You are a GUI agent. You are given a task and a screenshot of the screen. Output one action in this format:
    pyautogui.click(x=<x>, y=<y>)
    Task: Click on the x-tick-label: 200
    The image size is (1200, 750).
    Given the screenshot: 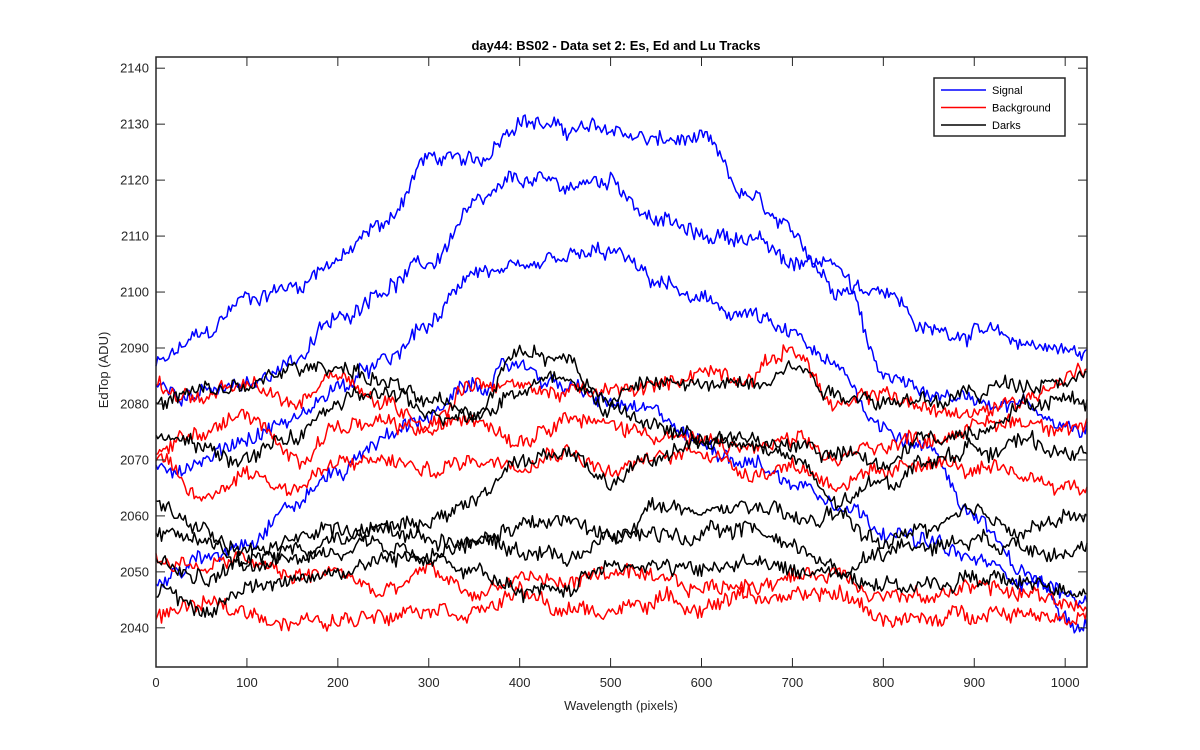 What is the action you would take?
    pyautogui.click(x=338, y=682)
    